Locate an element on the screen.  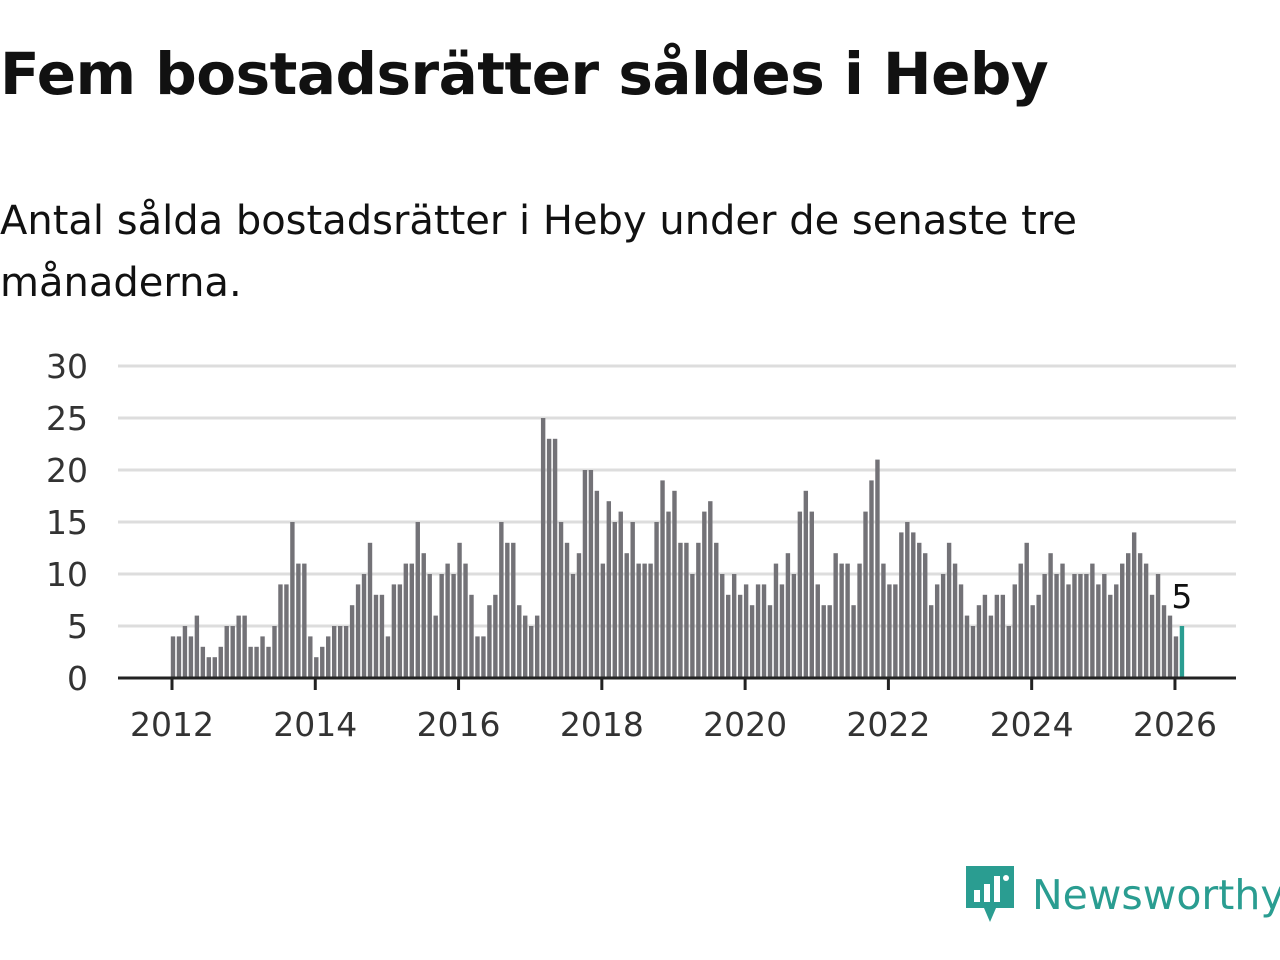
brand: Newsworthy is located at coordinates (1122, 895).